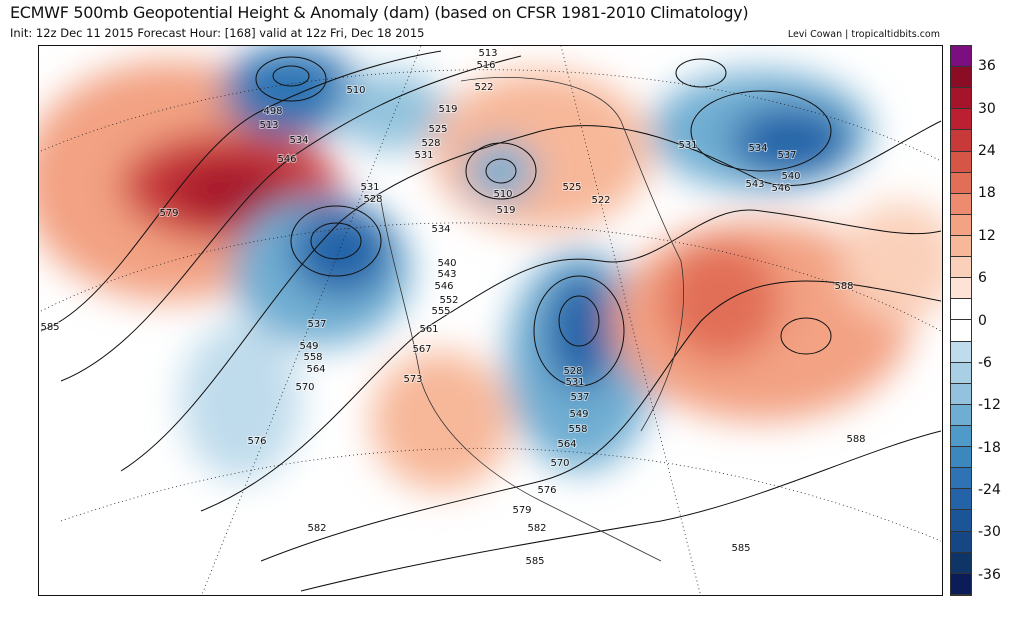 This screenshot has height=622, width=1024. Describe the element at coordinates (987, 66) in the screenshot. I see `colorbar-tick-label: 36` at that location.